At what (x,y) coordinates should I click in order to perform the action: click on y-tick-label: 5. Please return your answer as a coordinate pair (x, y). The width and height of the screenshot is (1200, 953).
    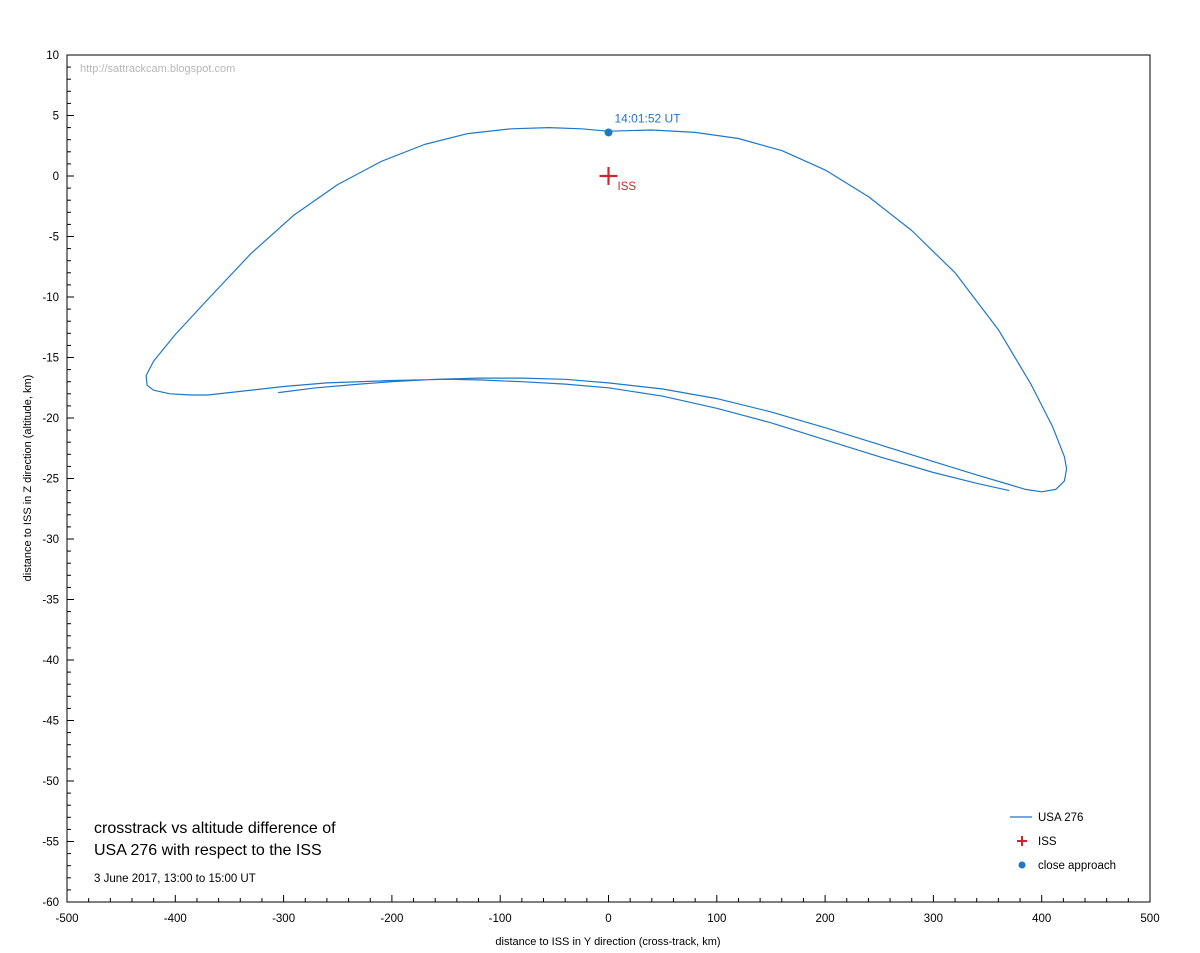
    Looking at the image, I should click on (56, 117).